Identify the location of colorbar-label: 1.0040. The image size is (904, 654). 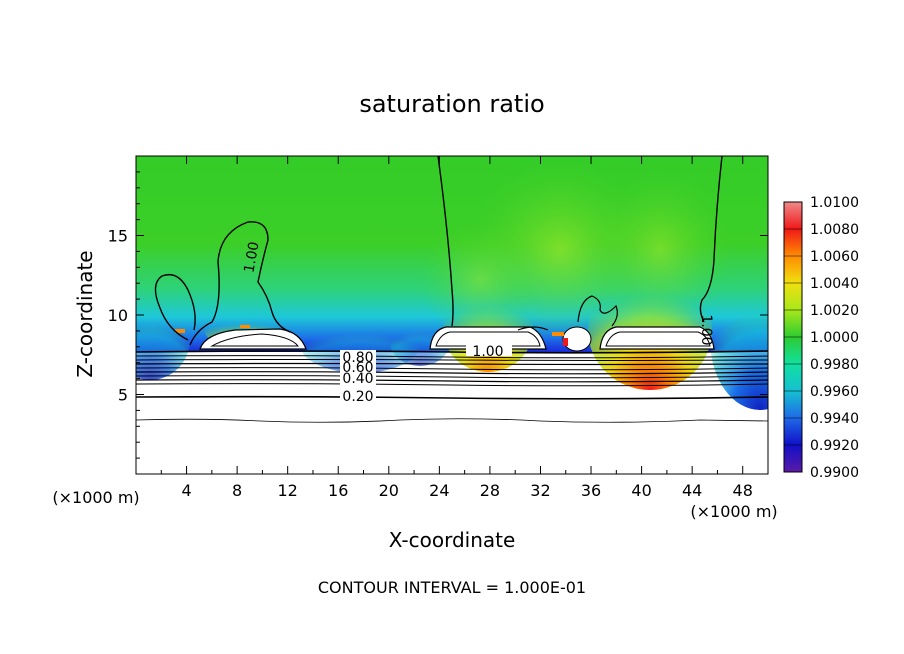
(834, 284).